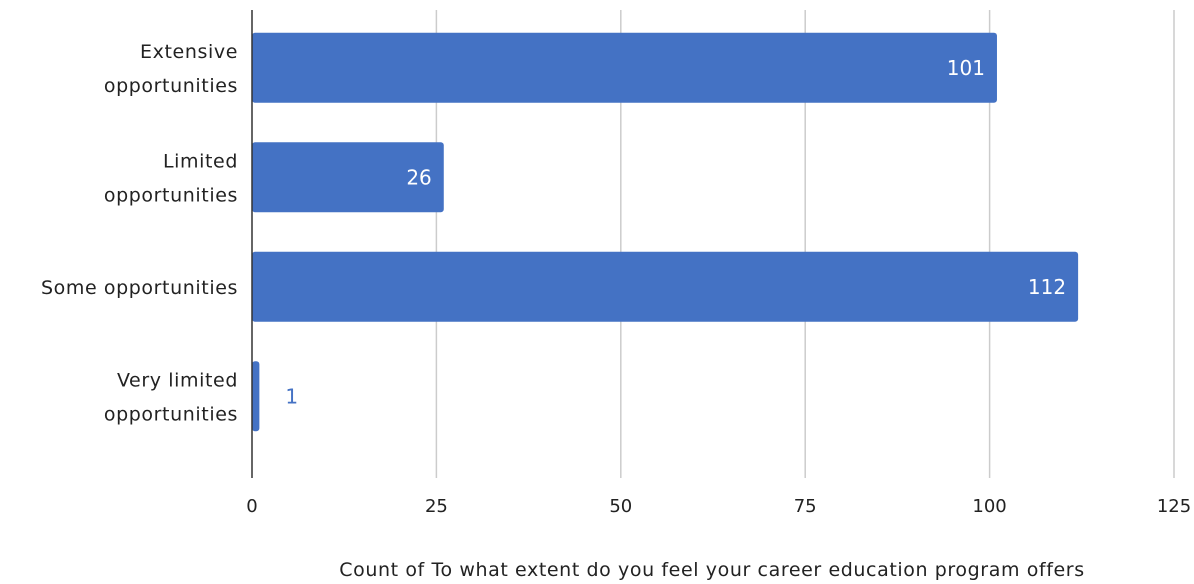  I want to click on category-label-line: Limited, so click(200, 161).